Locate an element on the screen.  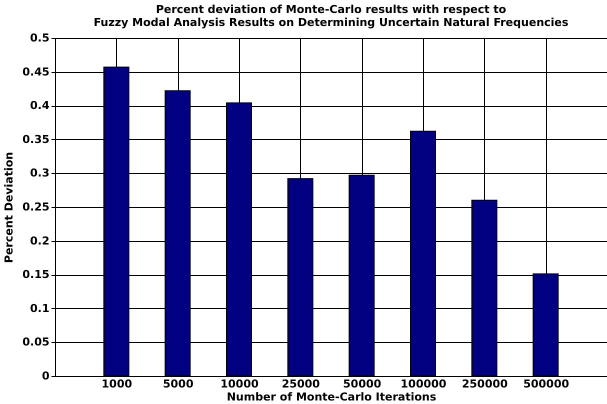
x-tick-label: 50000 is located at coordinates (362, 384).